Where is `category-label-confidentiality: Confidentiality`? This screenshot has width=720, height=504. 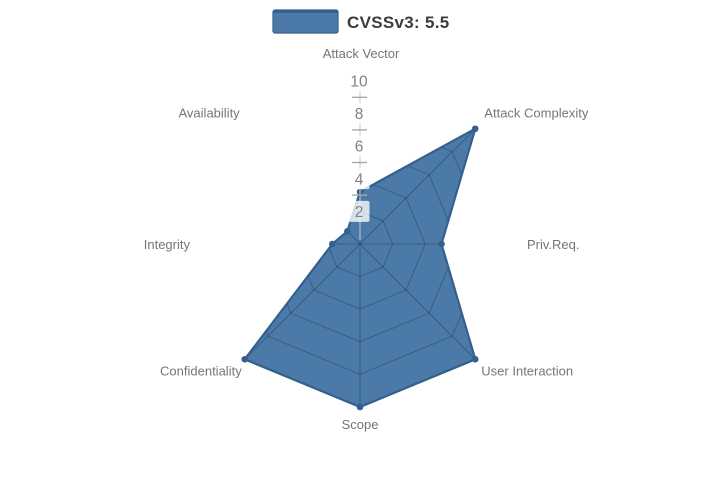
category-label-confidentiality: Confidentiality is located at coordinates (201, 370).